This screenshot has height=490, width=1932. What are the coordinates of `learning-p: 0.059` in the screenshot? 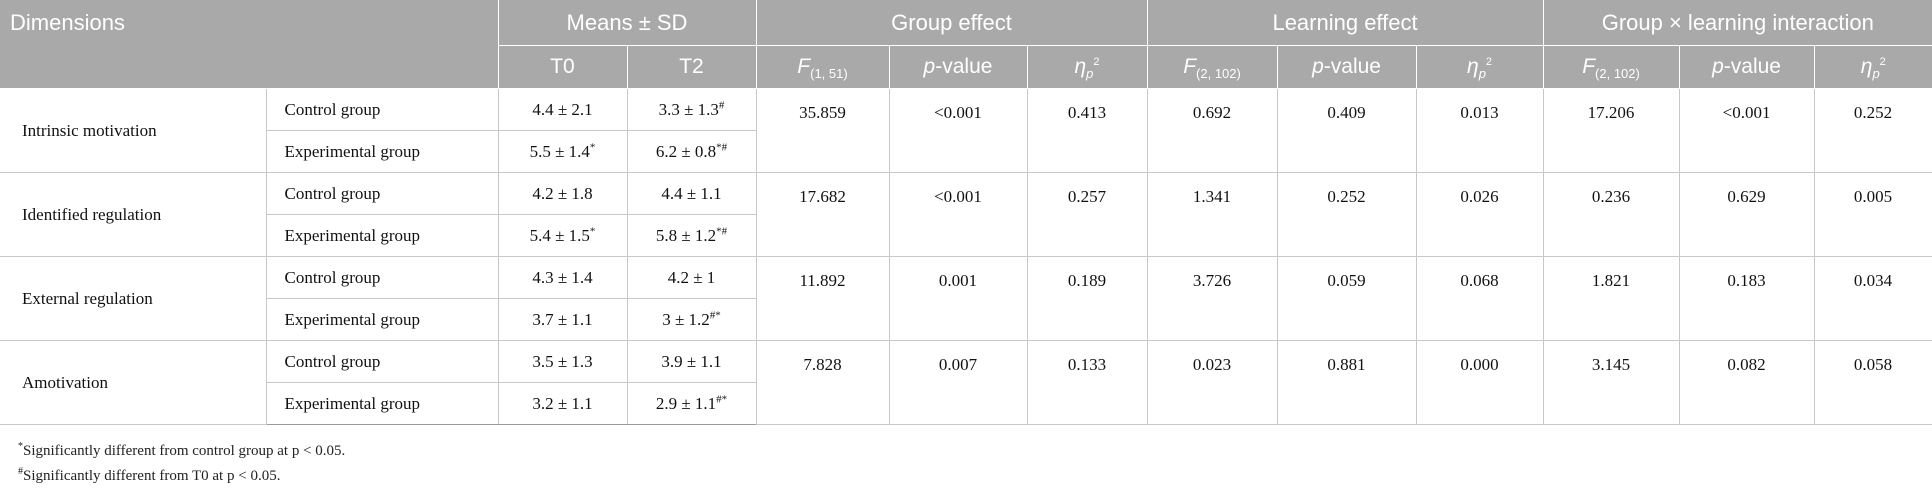 It's located at (1347, 298).